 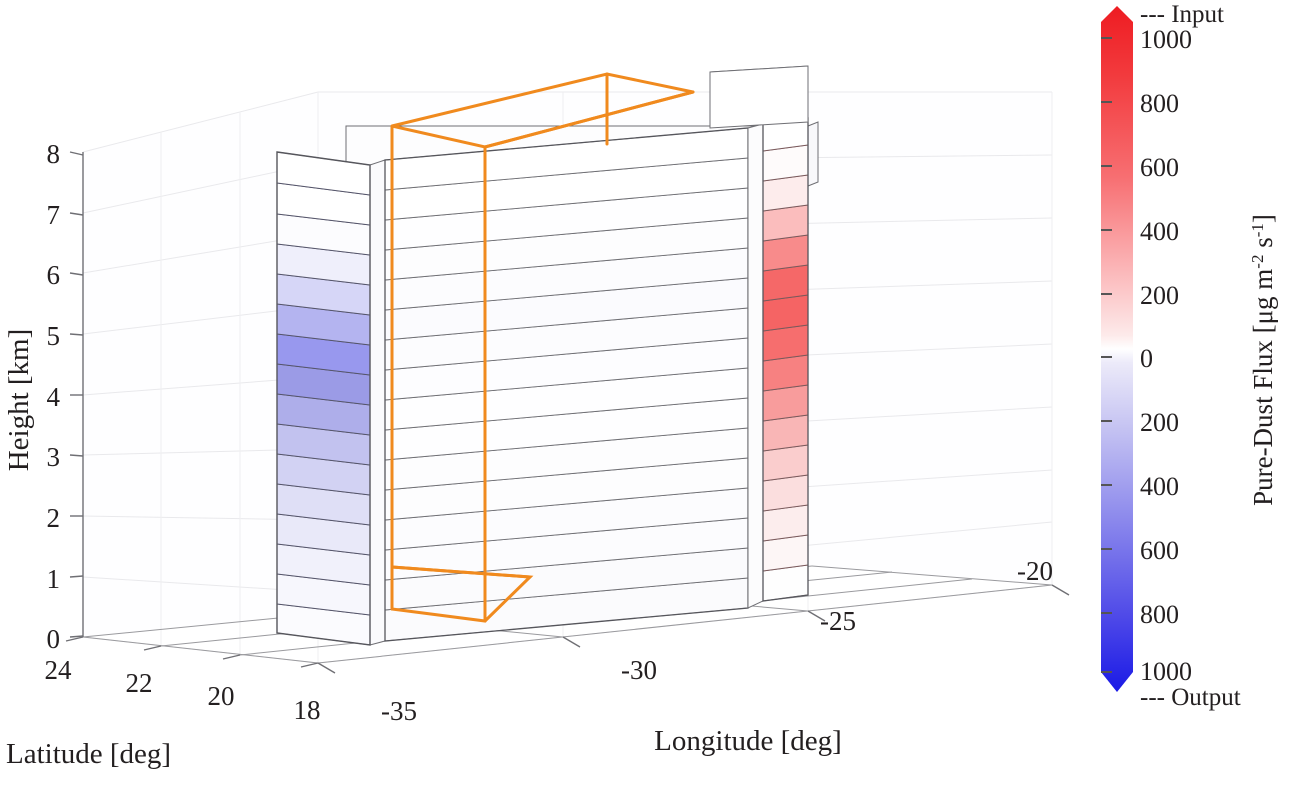 What do you see at coordinates (1159, 103) in the screenshot?
I see `colorbar-tick-800-top: 800` at bounding box center [1159, 103].